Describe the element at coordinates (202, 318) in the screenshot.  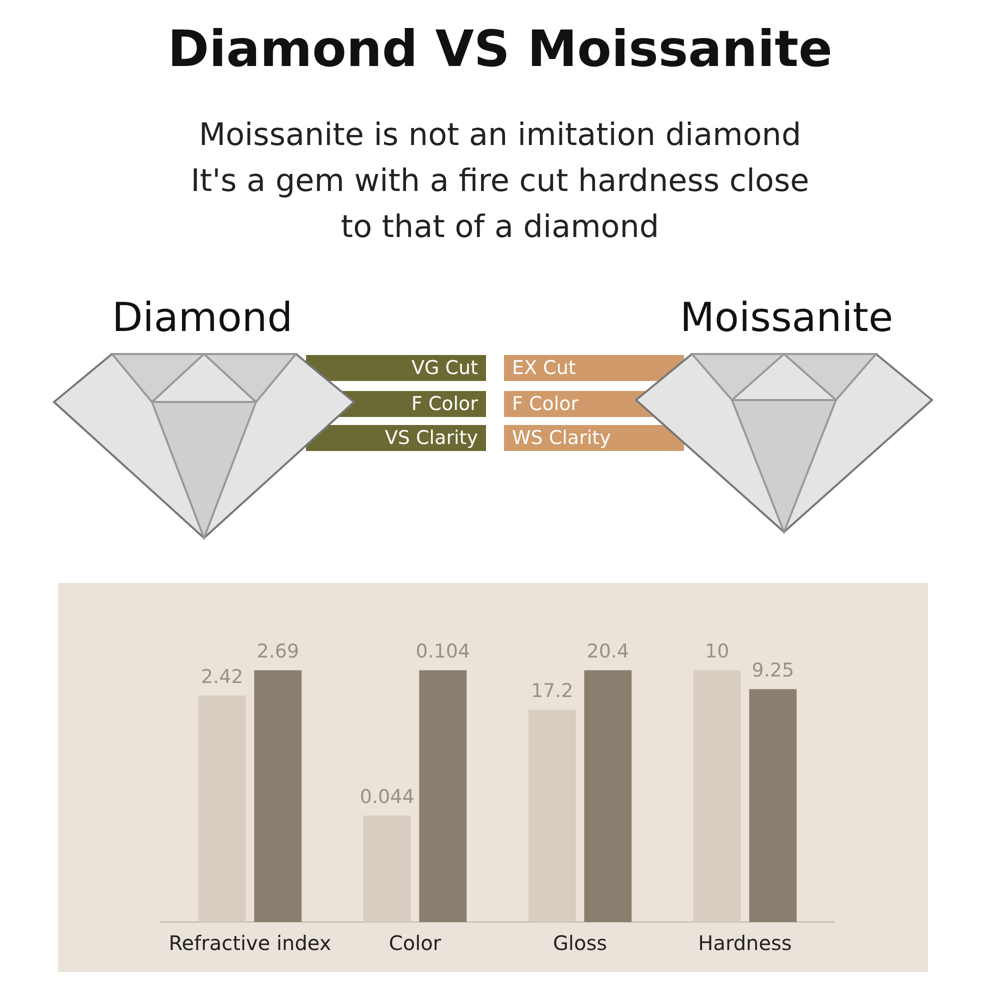
I see `text: Diamond` at that location.